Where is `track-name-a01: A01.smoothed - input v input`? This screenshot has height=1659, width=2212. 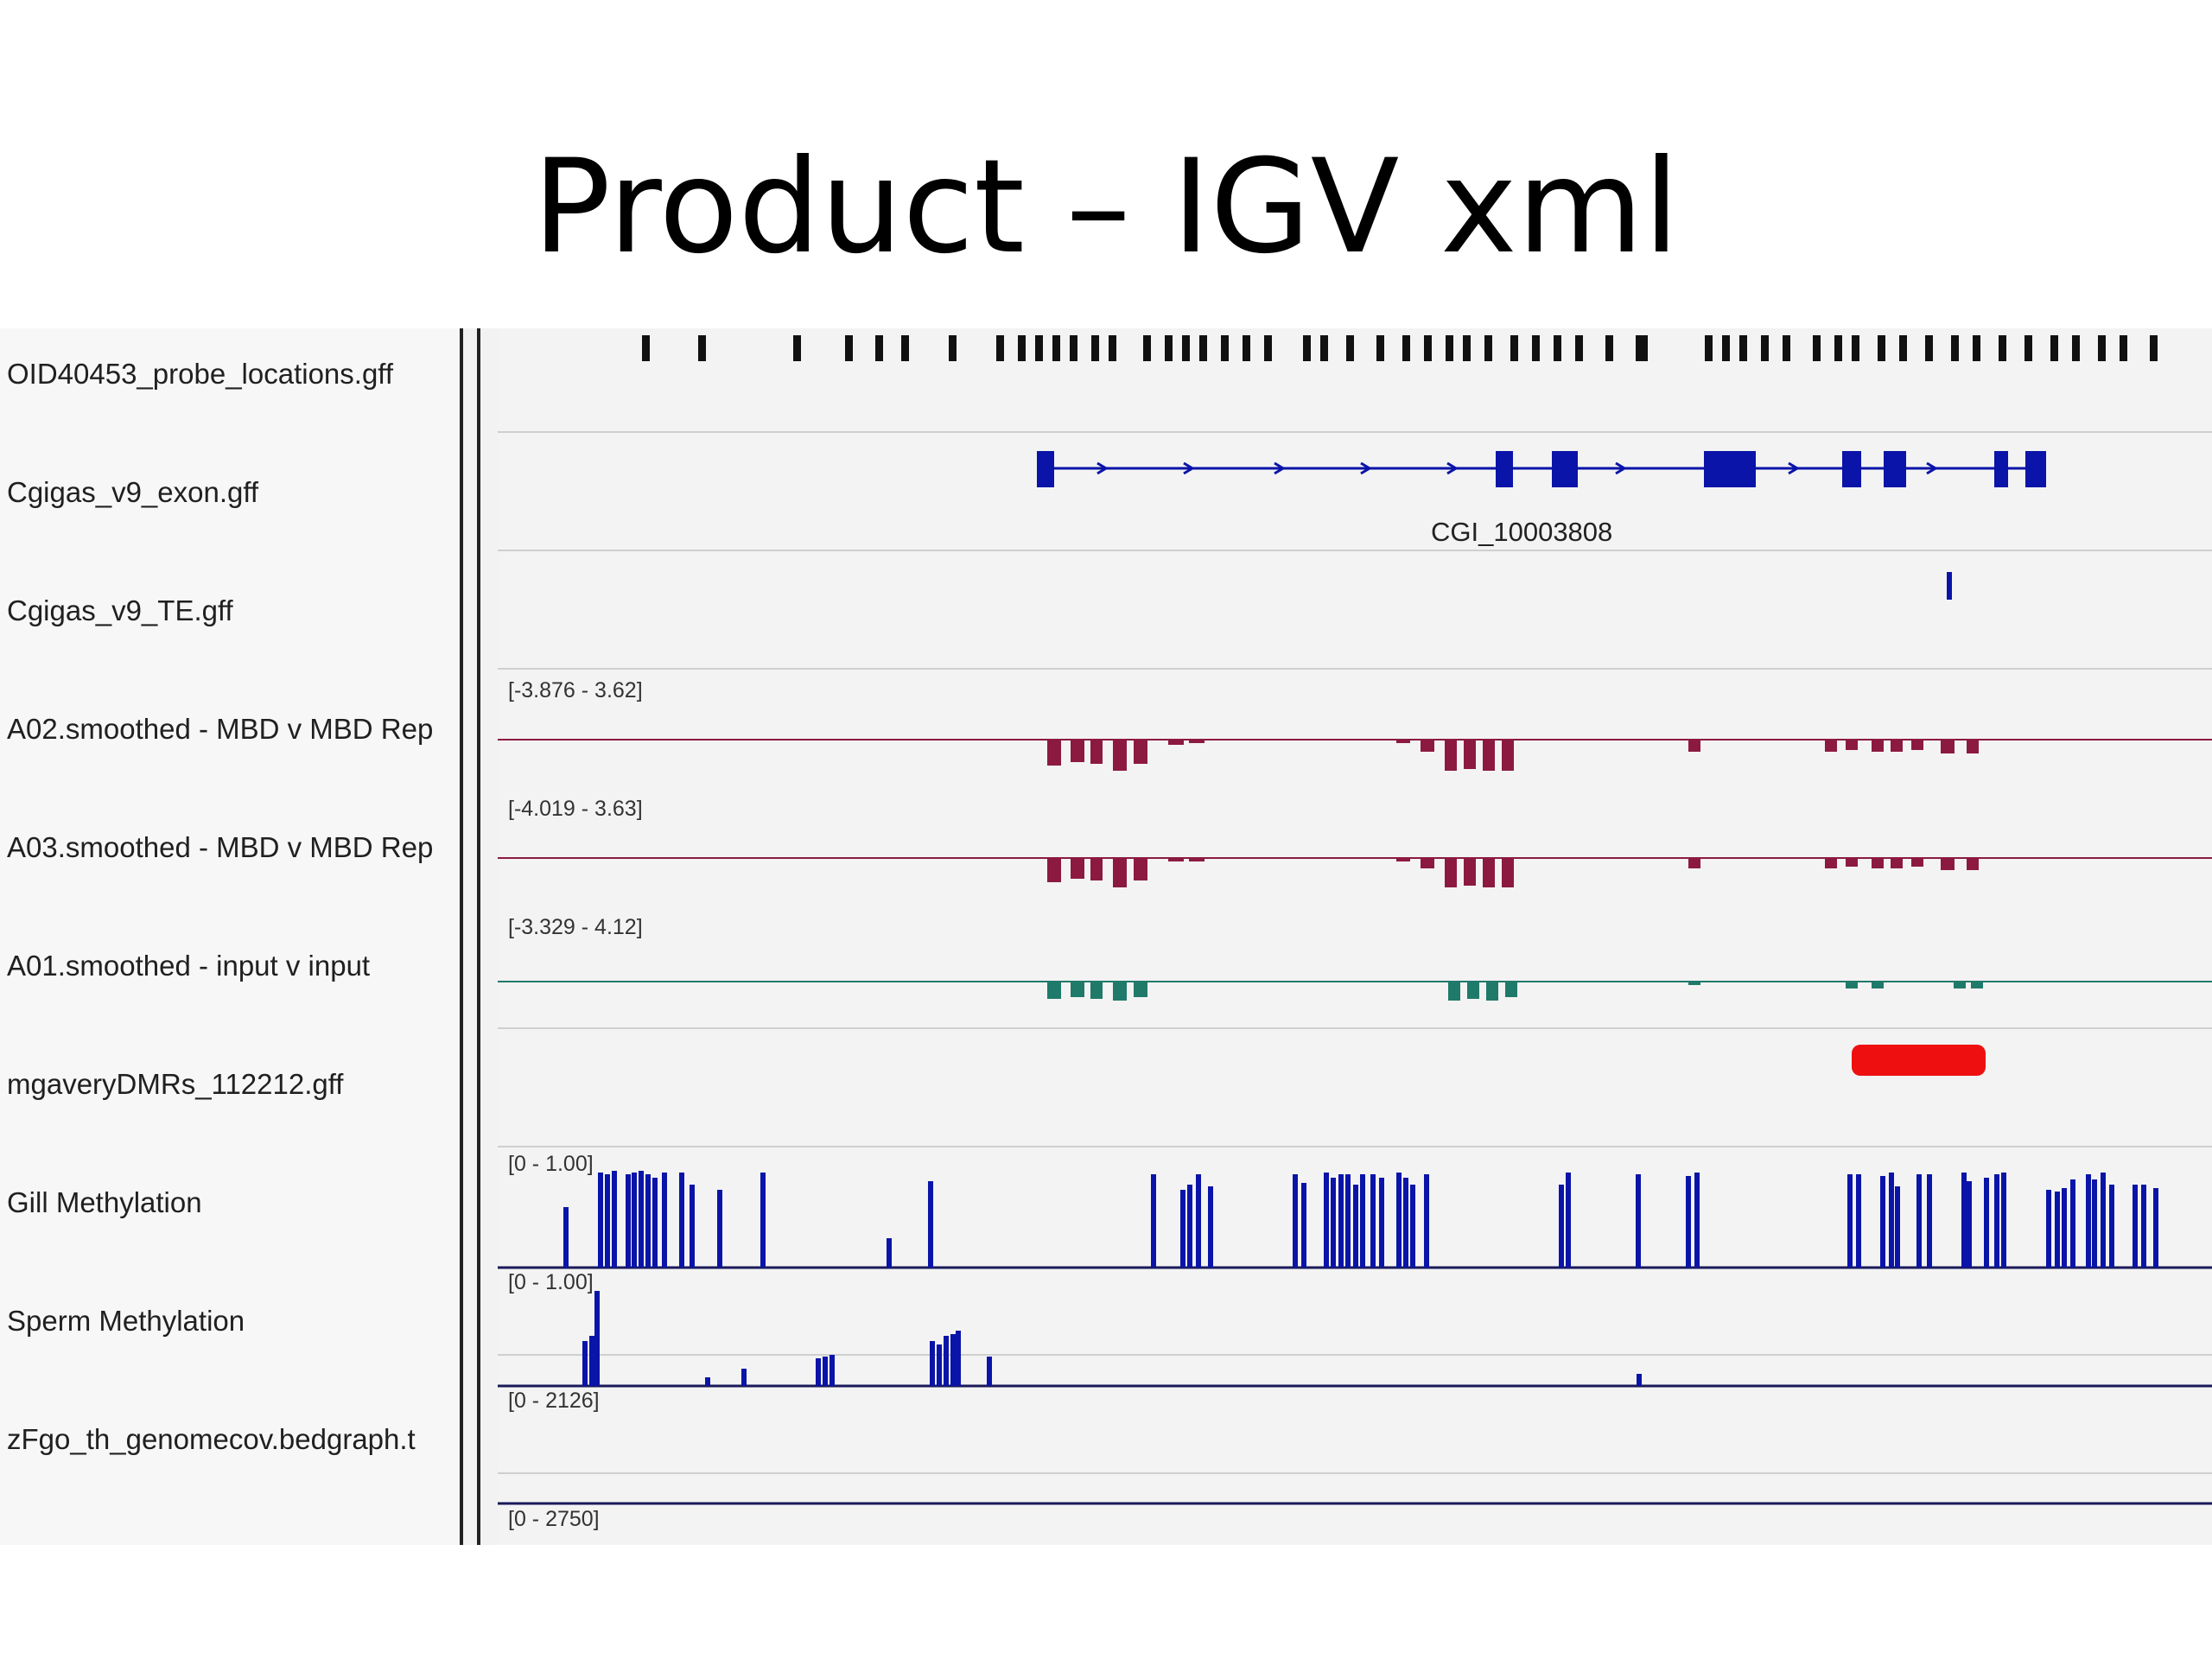
track-name-a01: A01.smoothed - input v input is located at coordinates (189, 966).